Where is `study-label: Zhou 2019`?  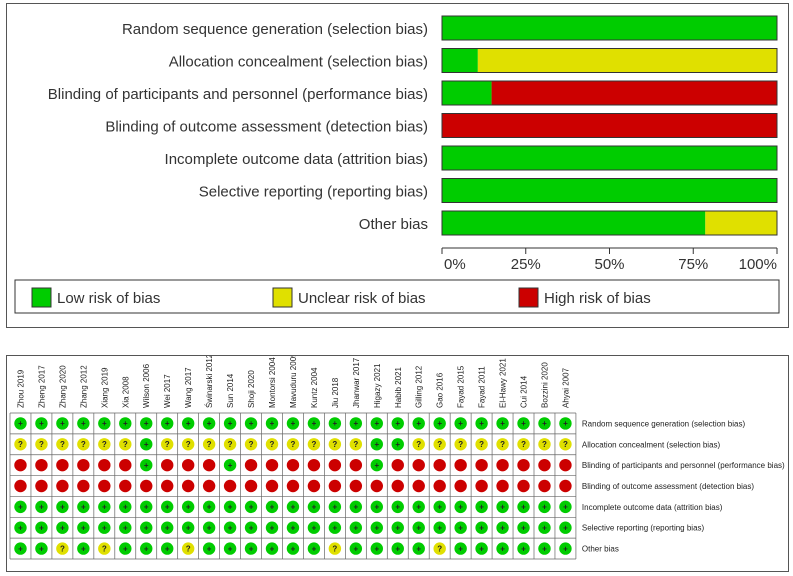 study-label: Zhou 2019 is located at coordinates (20, 388).